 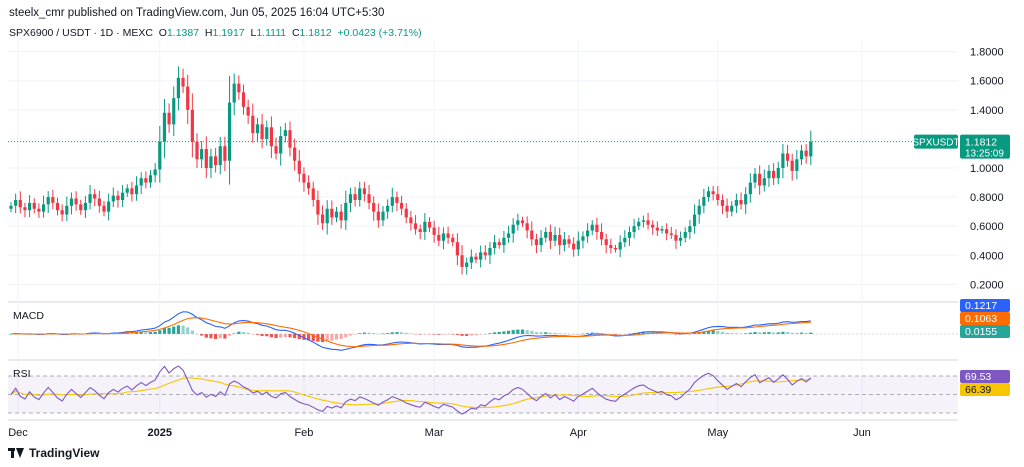 I want to click on change-value: +0.0423 (+3.71%), so click(x=379, y=33).